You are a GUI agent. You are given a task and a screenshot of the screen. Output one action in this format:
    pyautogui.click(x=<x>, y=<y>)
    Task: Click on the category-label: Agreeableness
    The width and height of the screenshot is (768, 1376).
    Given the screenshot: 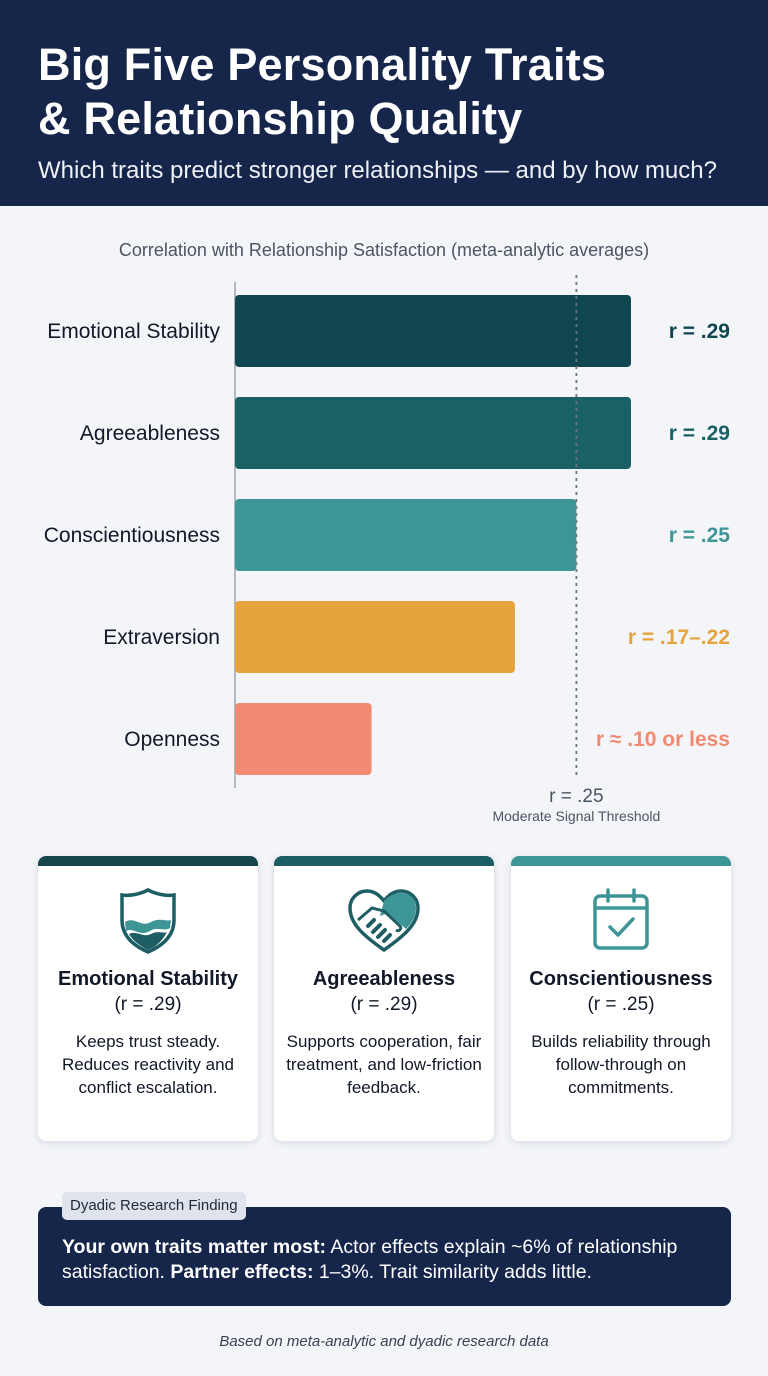 What is the action you would take?
    pyautogui.click(x=150, y=433)
    